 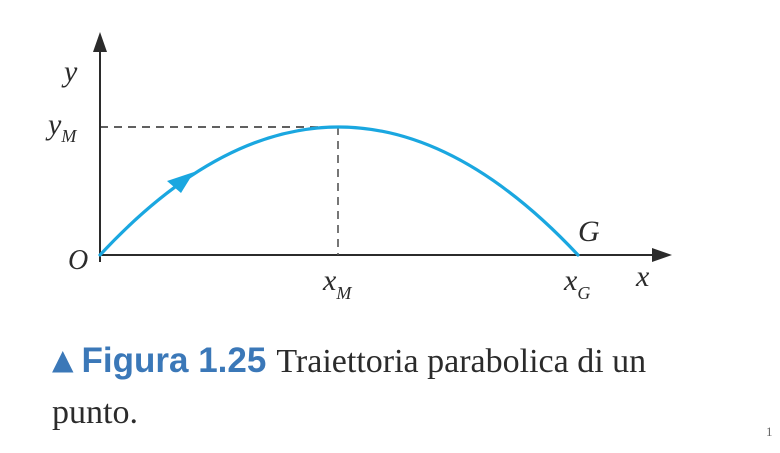 I want to click on figure-number: Figura 1.25, so click(x=174, y=360).